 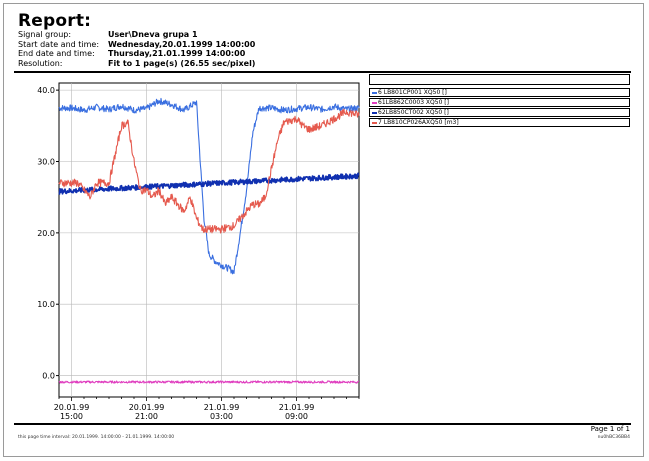 I want to click on legend-label: 61LB862C0003 XQ50 [], so click(x=413, y=102).